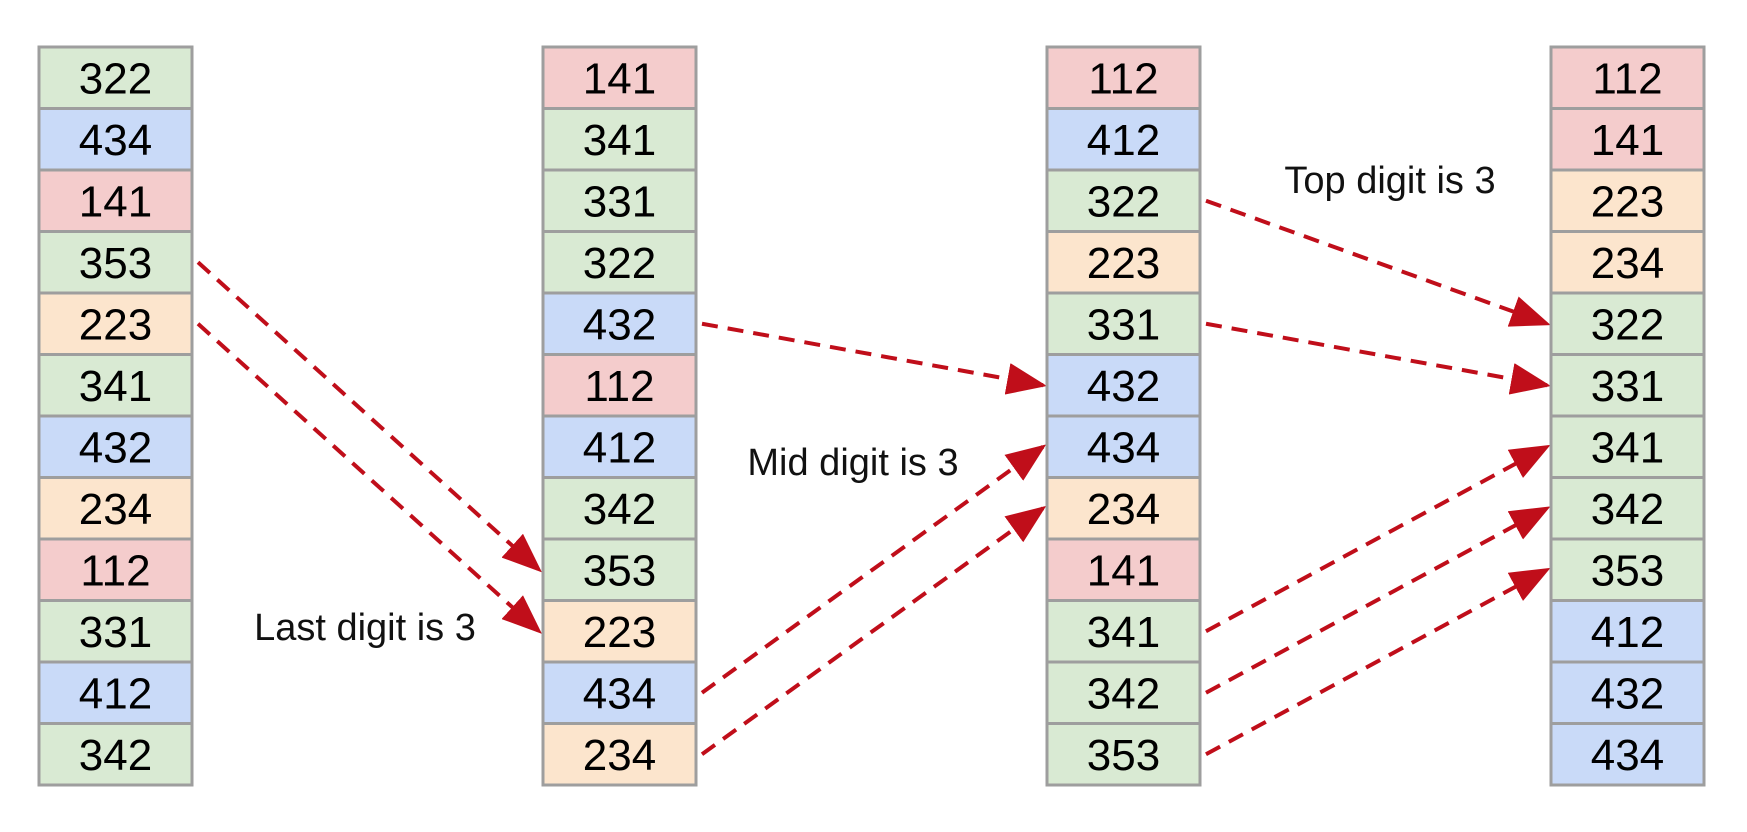 The height and width of the screenshot is (832, 1747). I want to click on column-after-last-digit: 141 341 331 322 432 112 412 342 353 223 434 234, so click(619, 416).